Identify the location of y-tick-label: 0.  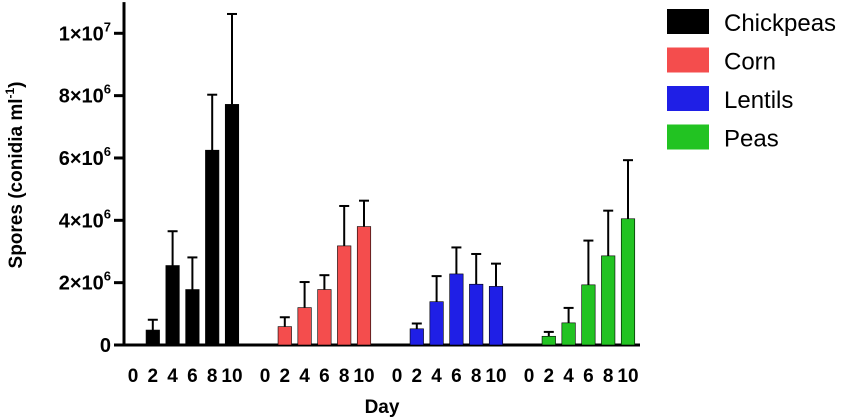
(105, 346).